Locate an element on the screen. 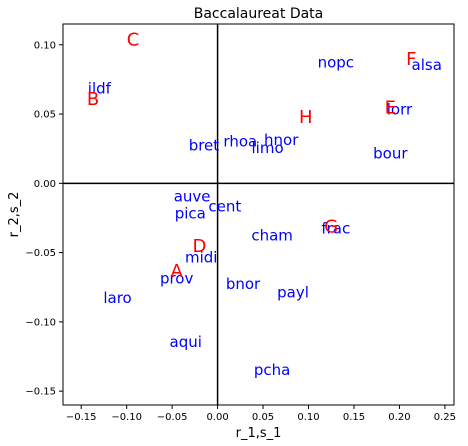 Image resolution: width=468 pixels, height=446 pixels. point-label-limo: limo is located at coordinates (268, 148).